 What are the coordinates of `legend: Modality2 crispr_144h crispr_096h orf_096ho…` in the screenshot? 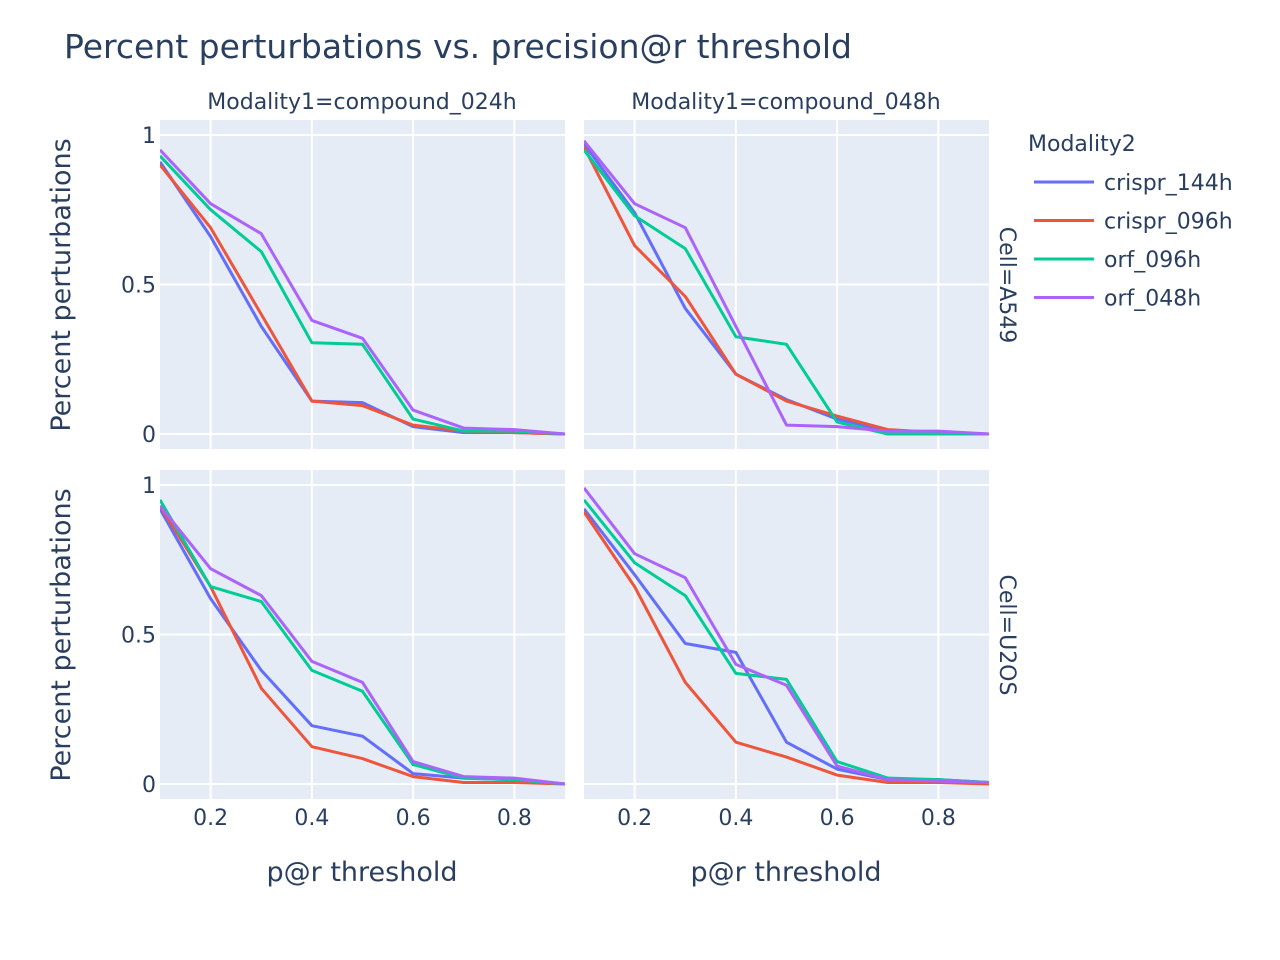 It's located at (1130, 222).